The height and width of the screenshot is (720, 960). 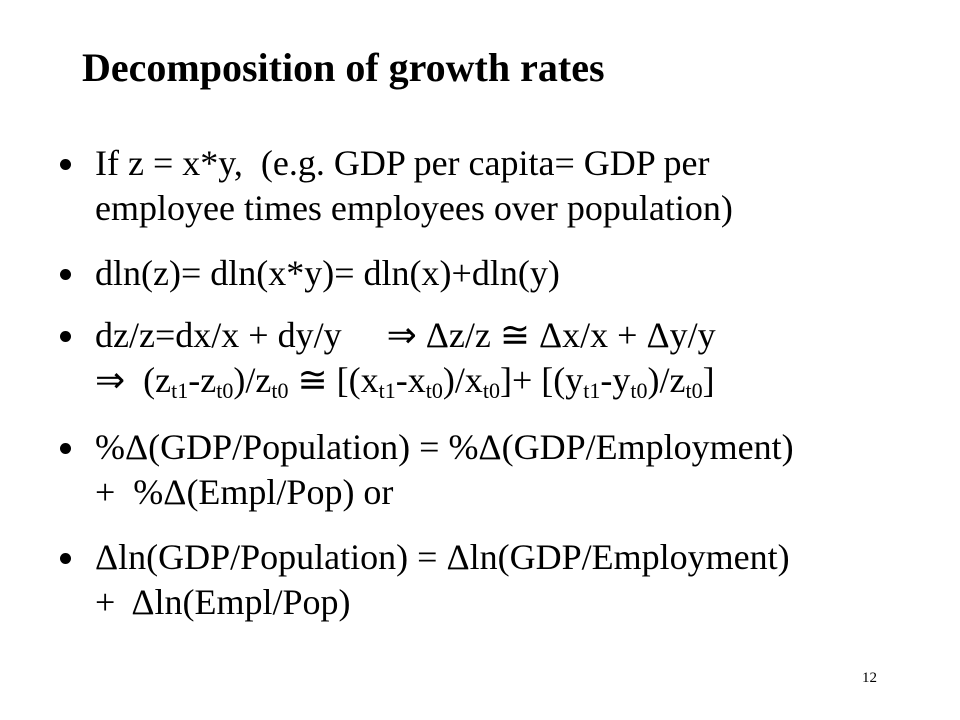 I want to click on text-run: -x, so click(x=410, y=380).